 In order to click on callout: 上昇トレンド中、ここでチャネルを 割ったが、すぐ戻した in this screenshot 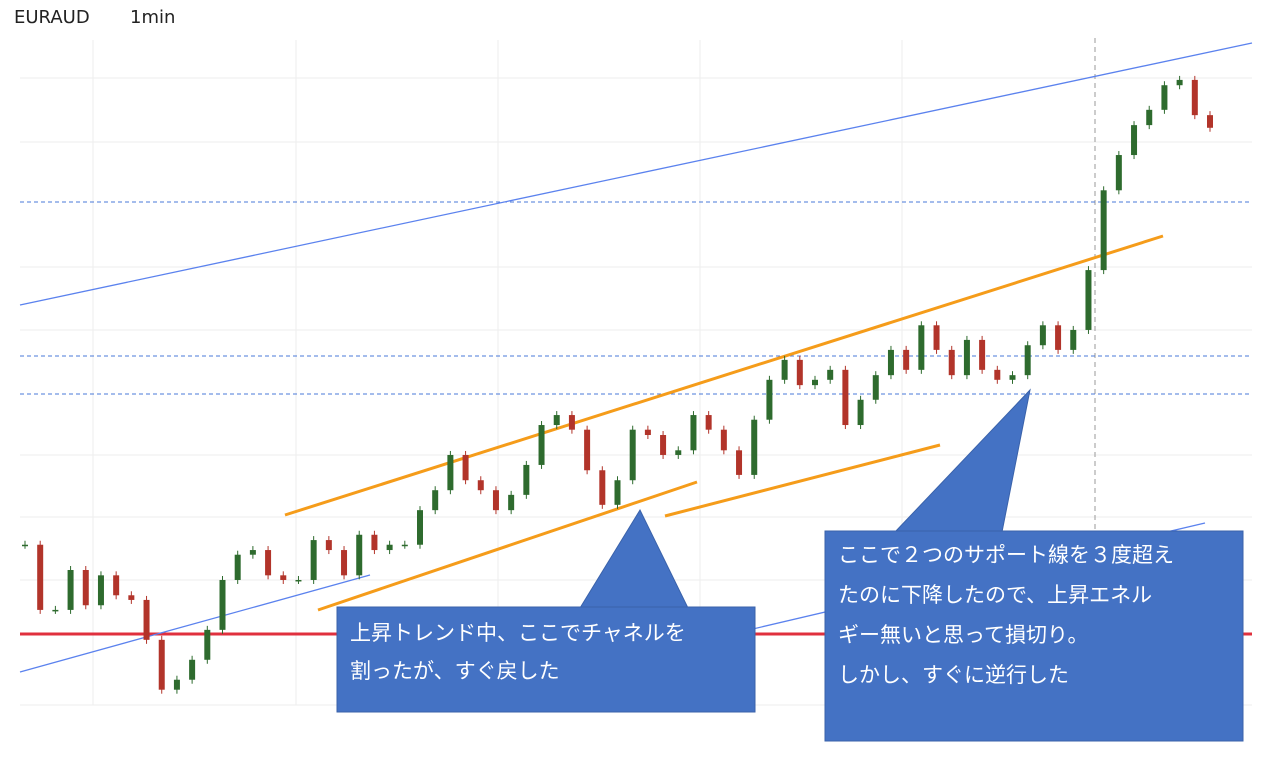, I will do `click(546, 610)`.